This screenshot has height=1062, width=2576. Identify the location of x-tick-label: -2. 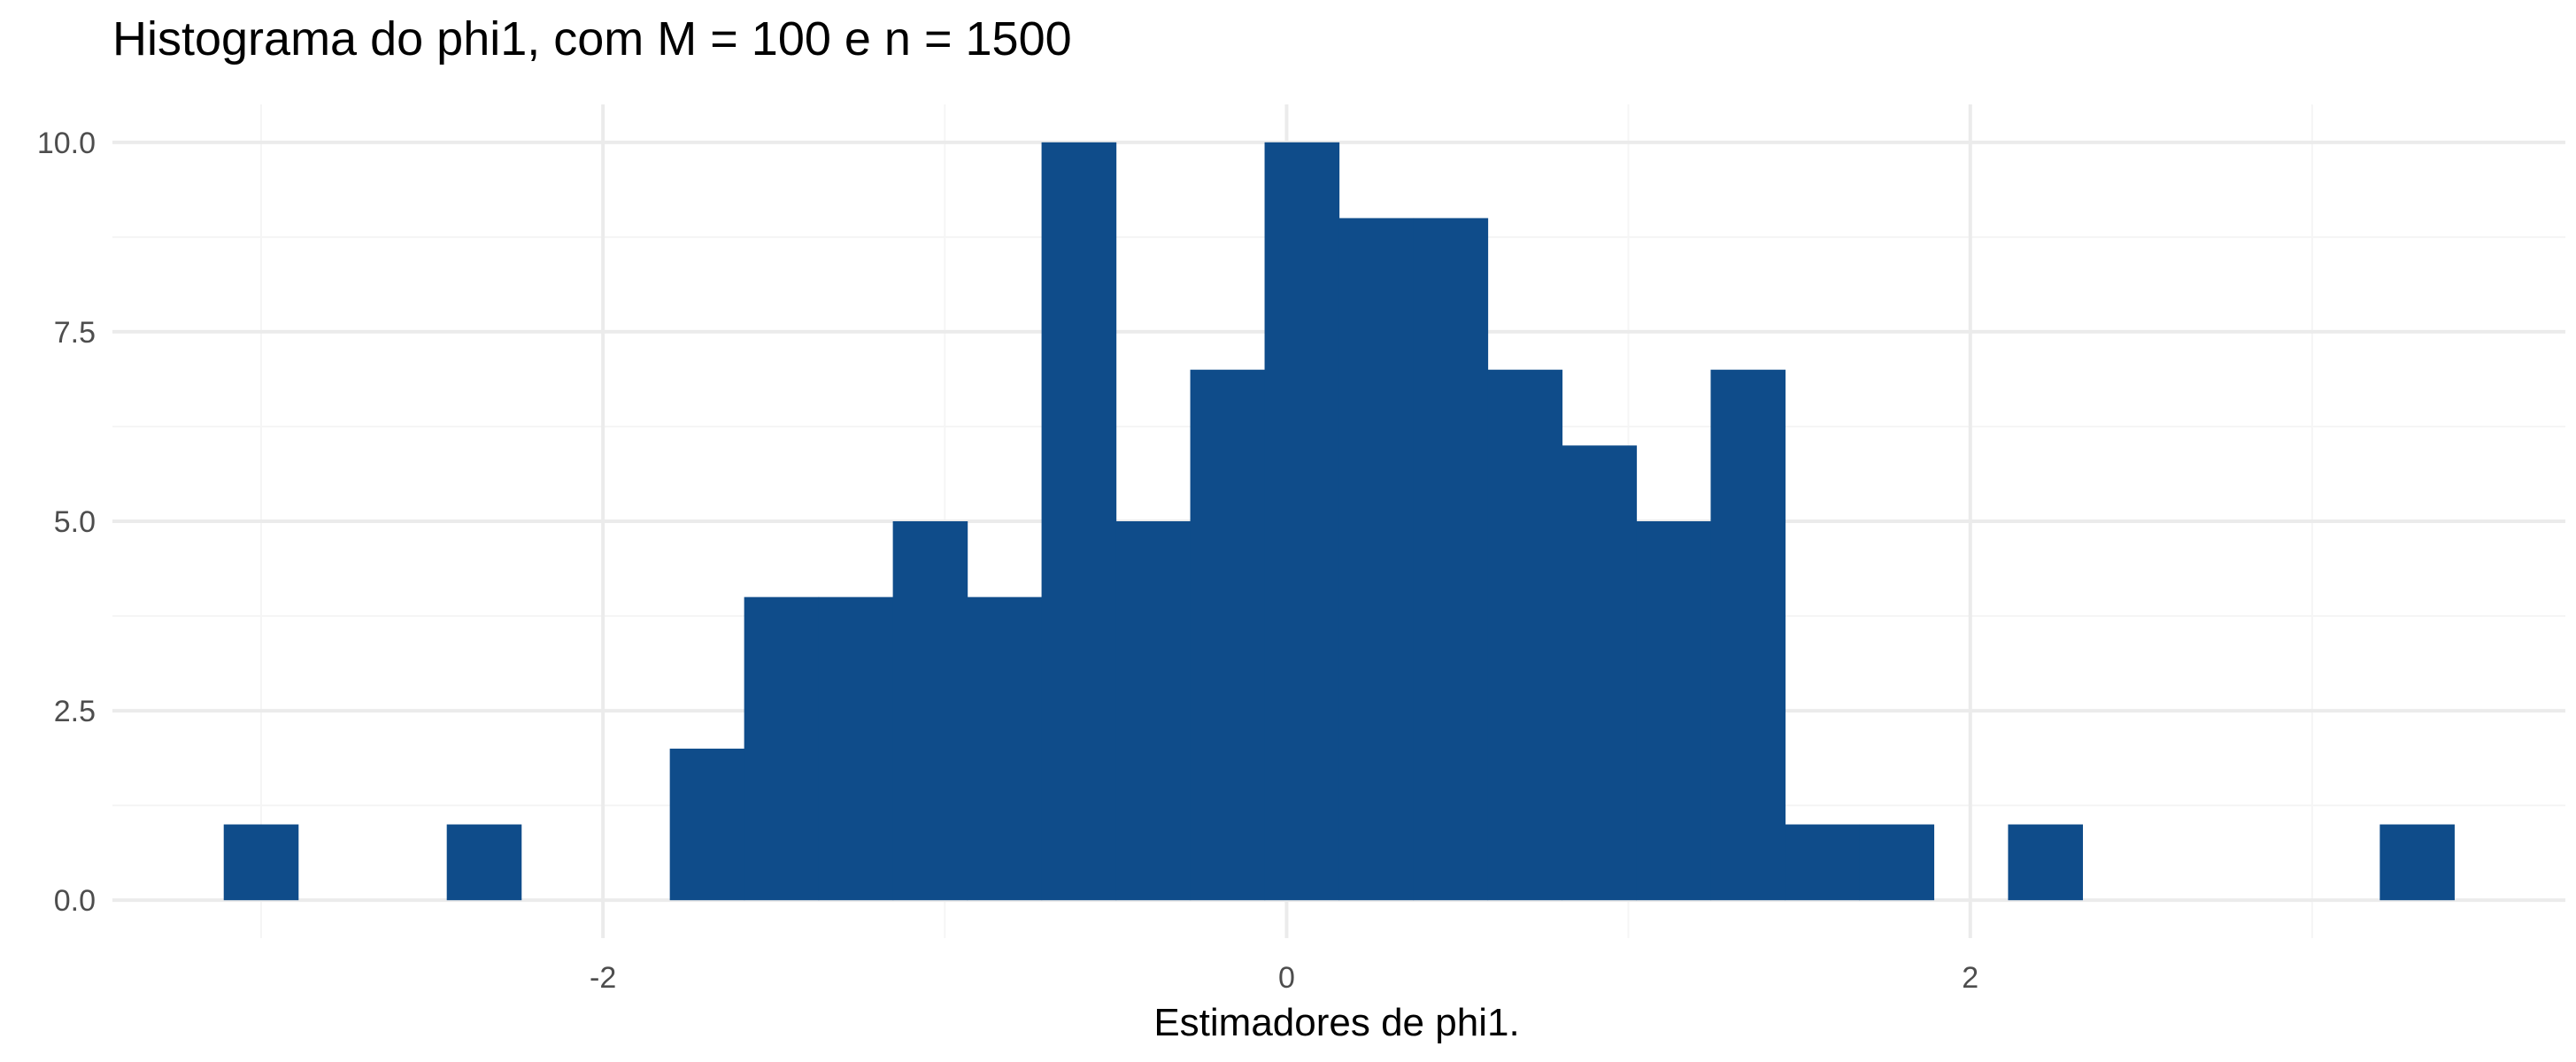
(603, 978).